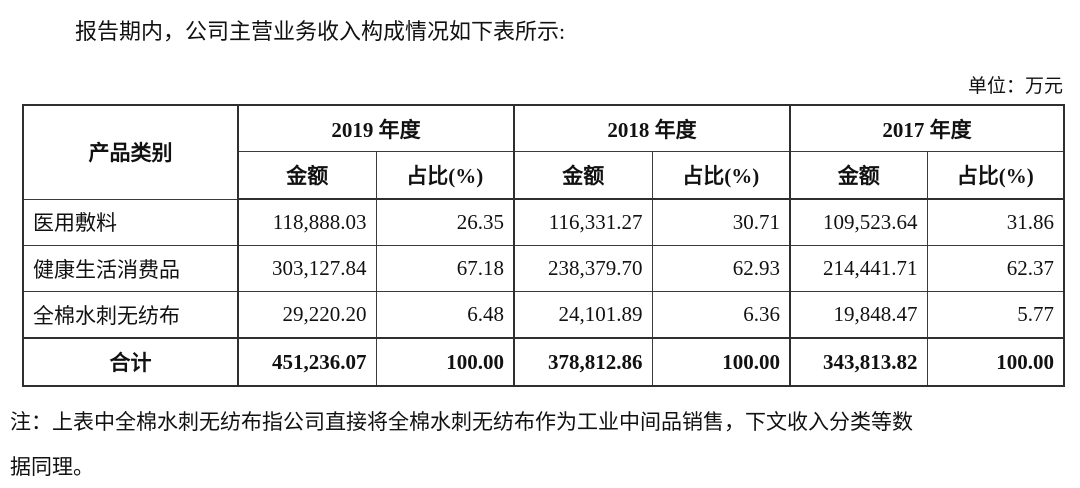 The height and width of the screenshot is (488, 1080). What do you see at coordinates (995, 222) in the screenshot?
I see `cell-2017-ratio: 31.86` at bounding box center [995, 222].